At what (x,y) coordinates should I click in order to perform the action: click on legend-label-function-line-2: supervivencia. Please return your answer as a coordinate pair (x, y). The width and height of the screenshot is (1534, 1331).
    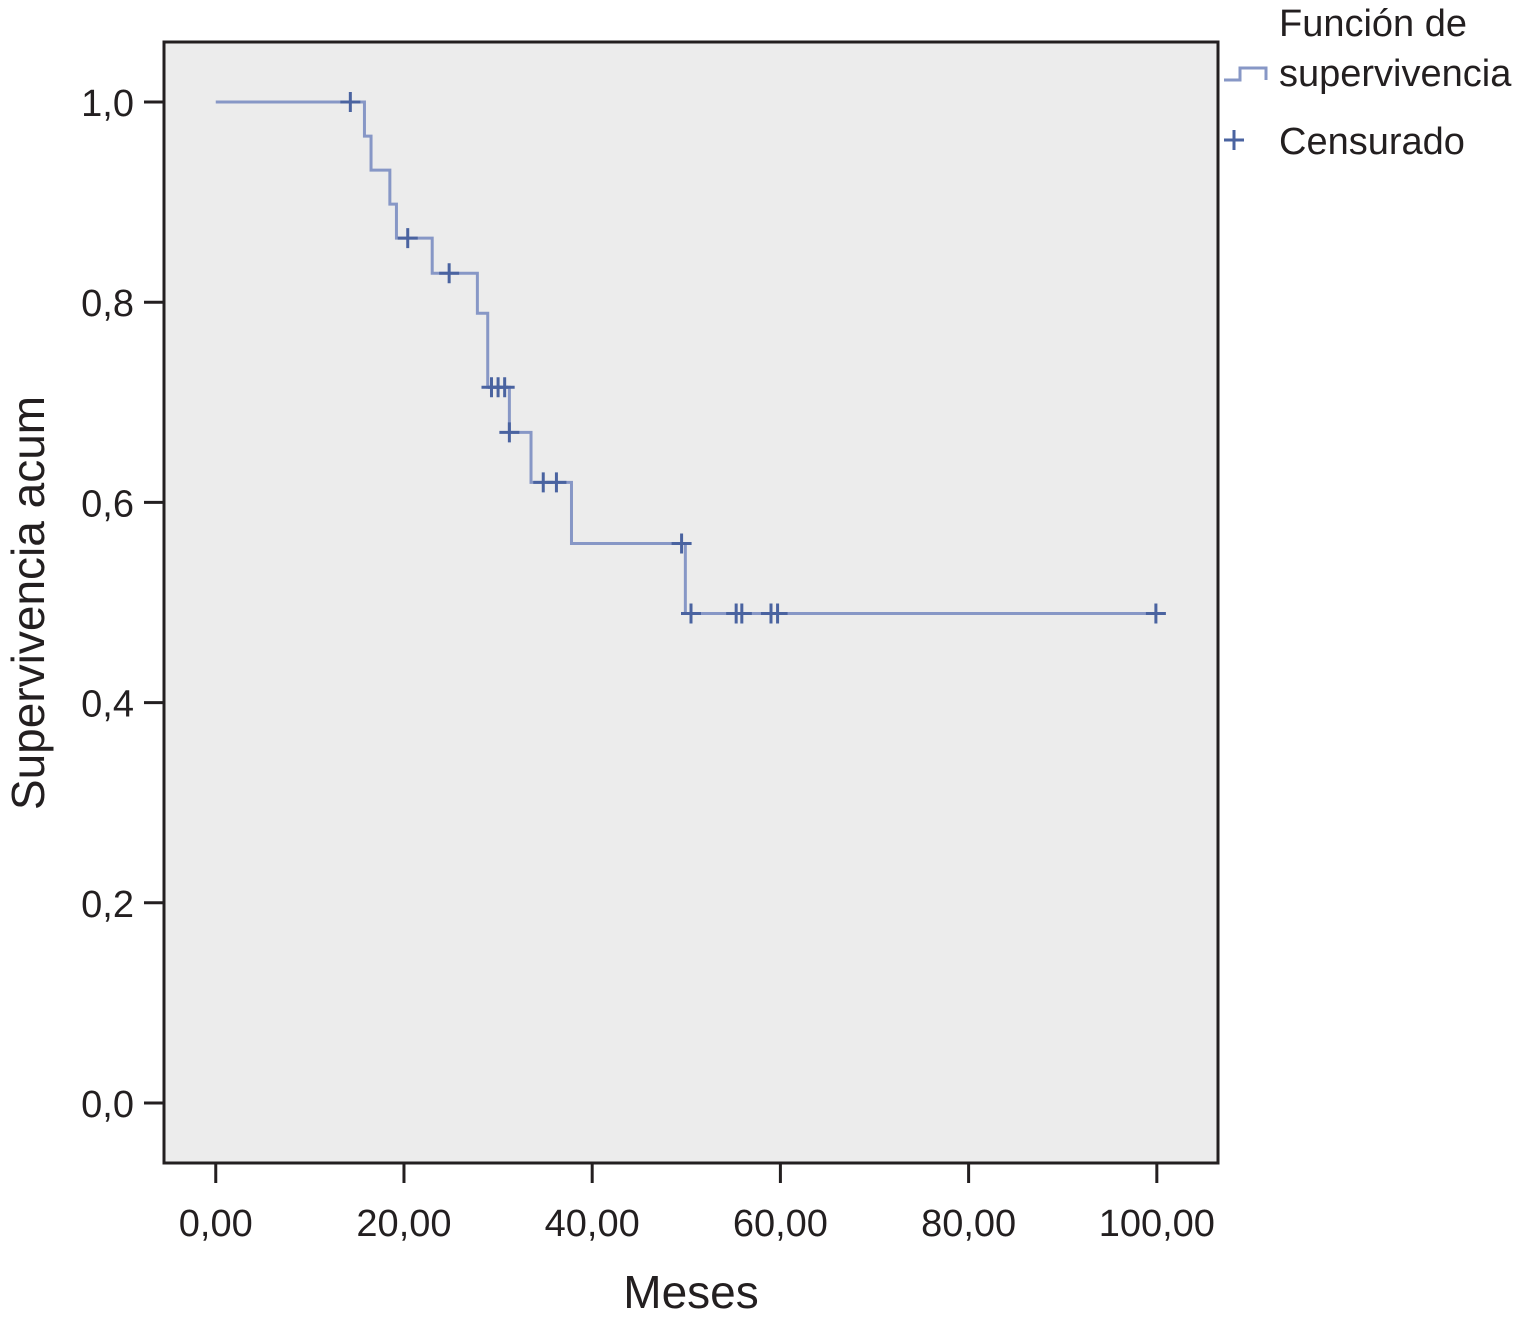
    Looking at the image, I should click on (1395, 74).